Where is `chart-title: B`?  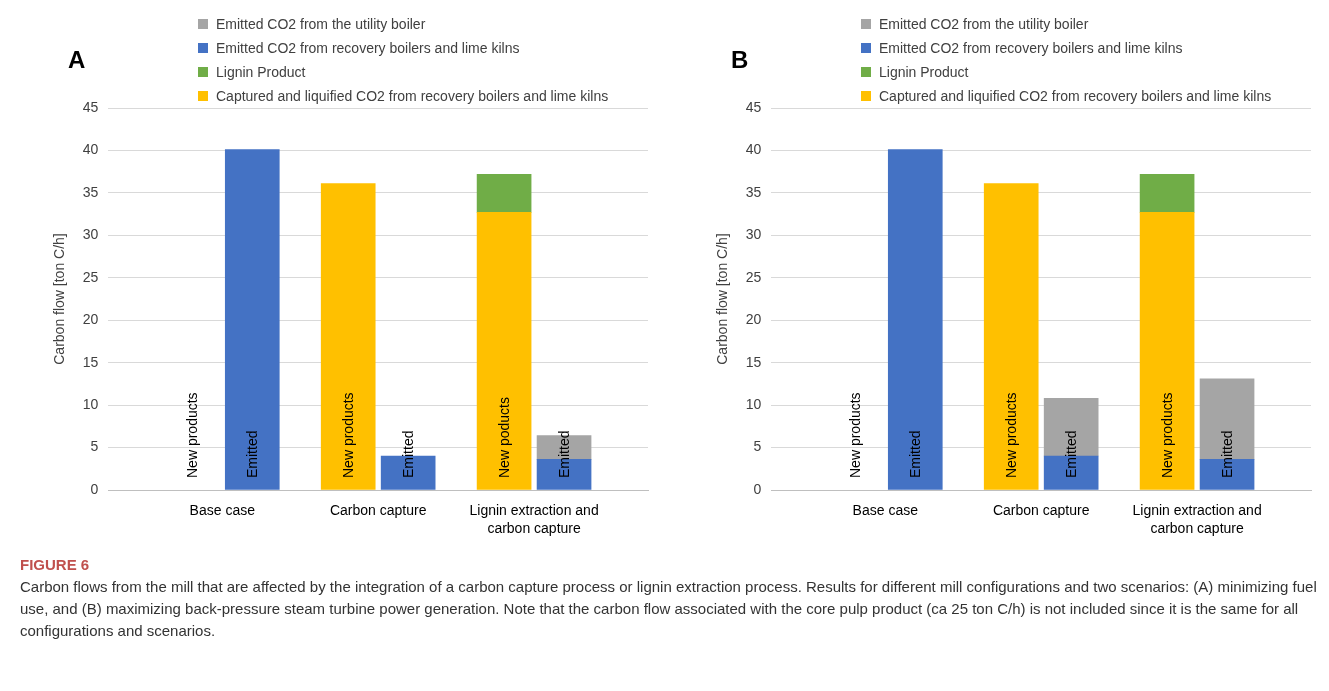
chart-title: B is located at coordinates (740, 60).